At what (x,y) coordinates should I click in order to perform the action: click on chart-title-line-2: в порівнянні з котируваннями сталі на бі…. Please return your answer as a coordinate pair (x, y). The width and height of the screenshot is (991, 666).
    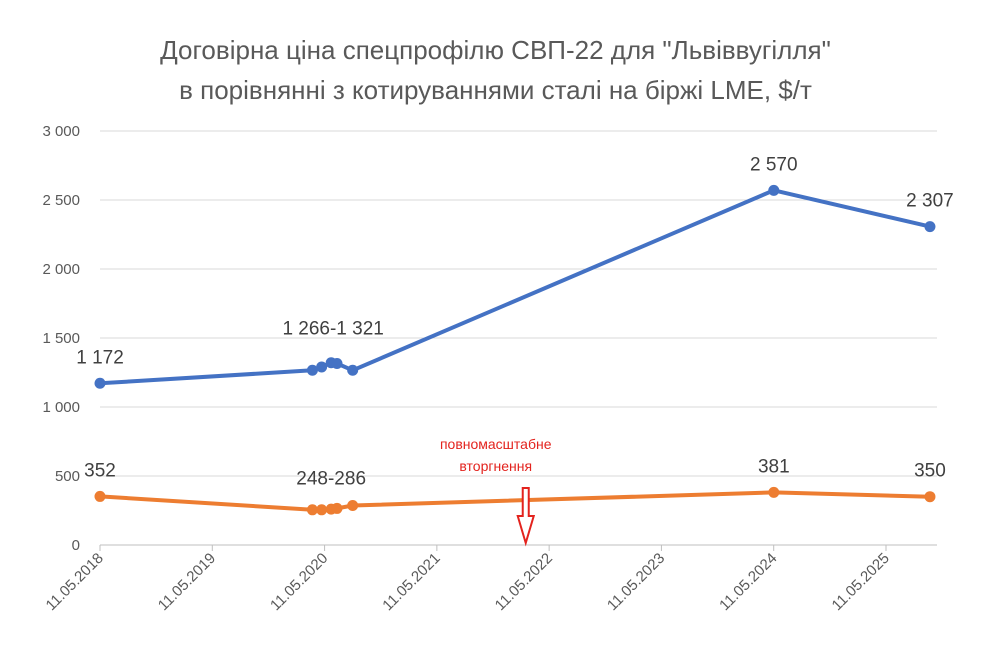
    Looking at the image, I should click on (495, 90).